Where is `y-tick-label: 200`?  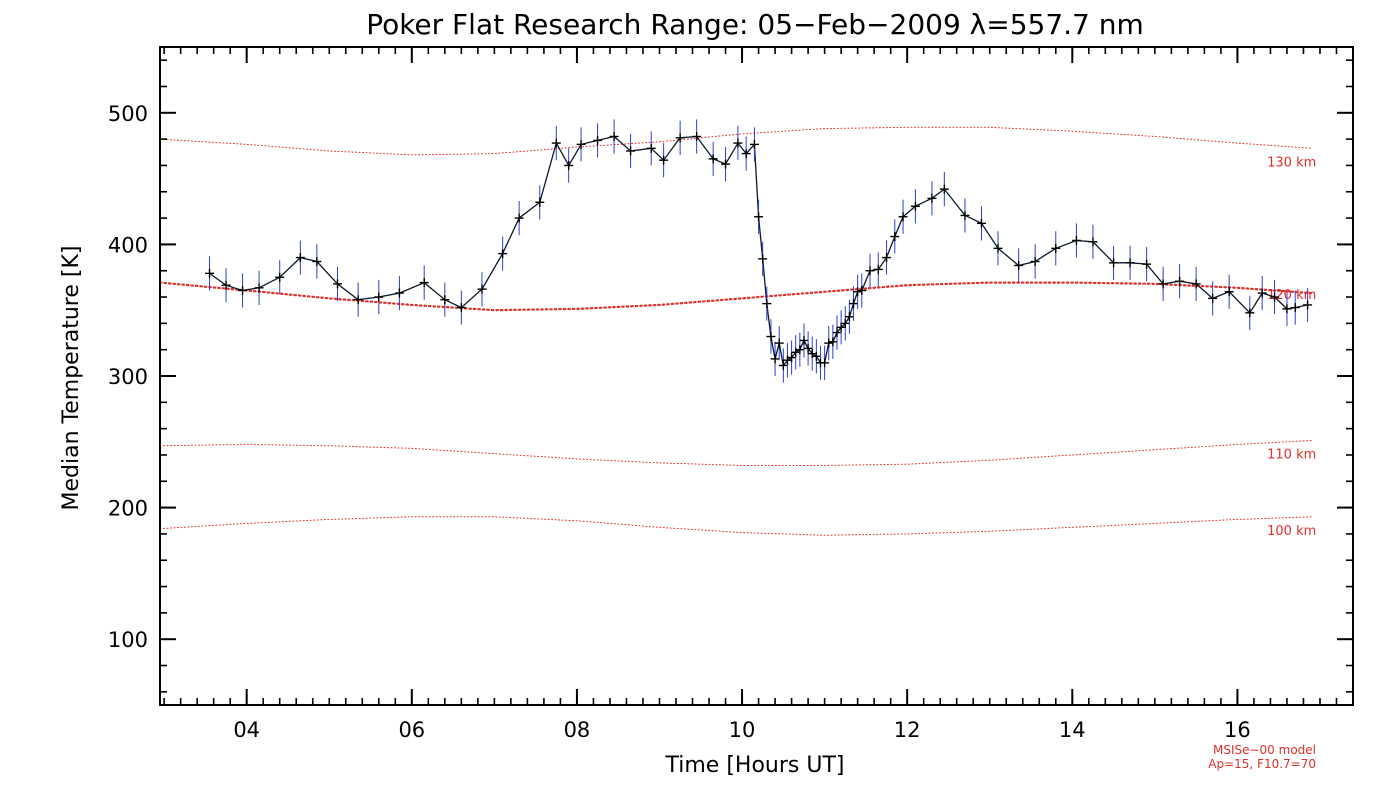
y-tick-label: 200 is located at coordinates (128, 509).